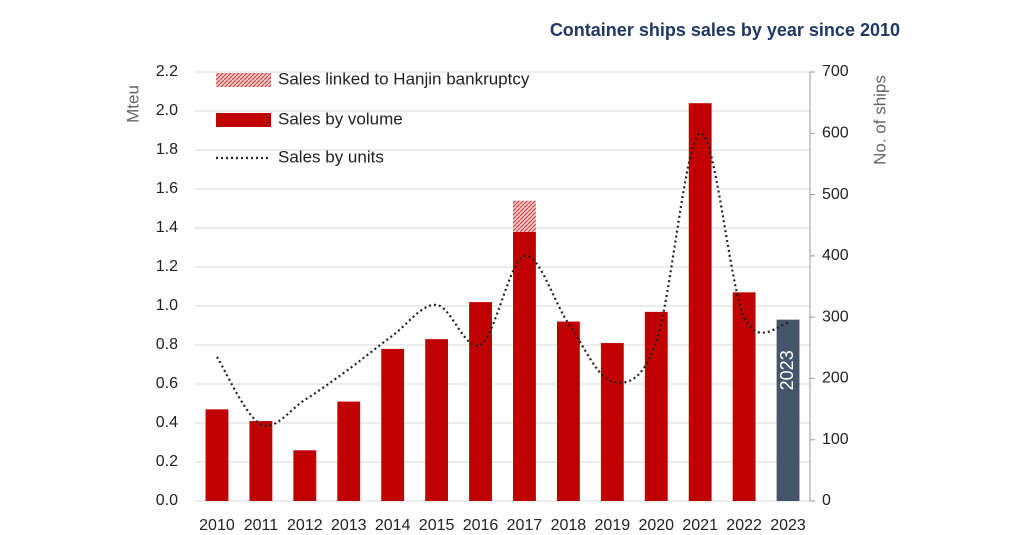  I want to click on x-tick-label: 2014, so click(393, 525).